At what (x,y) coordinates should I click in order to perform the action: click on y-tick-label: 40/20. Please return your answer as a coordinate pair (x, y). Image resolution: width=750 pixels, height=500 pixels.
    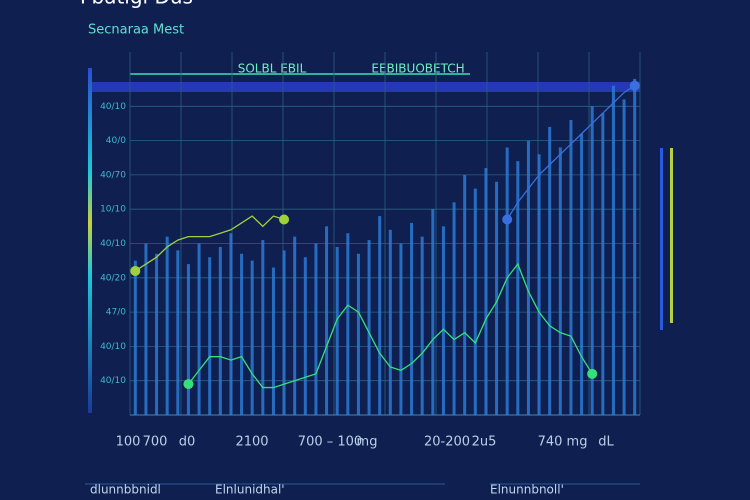
    Looking at the image, I should click on (113, 278).